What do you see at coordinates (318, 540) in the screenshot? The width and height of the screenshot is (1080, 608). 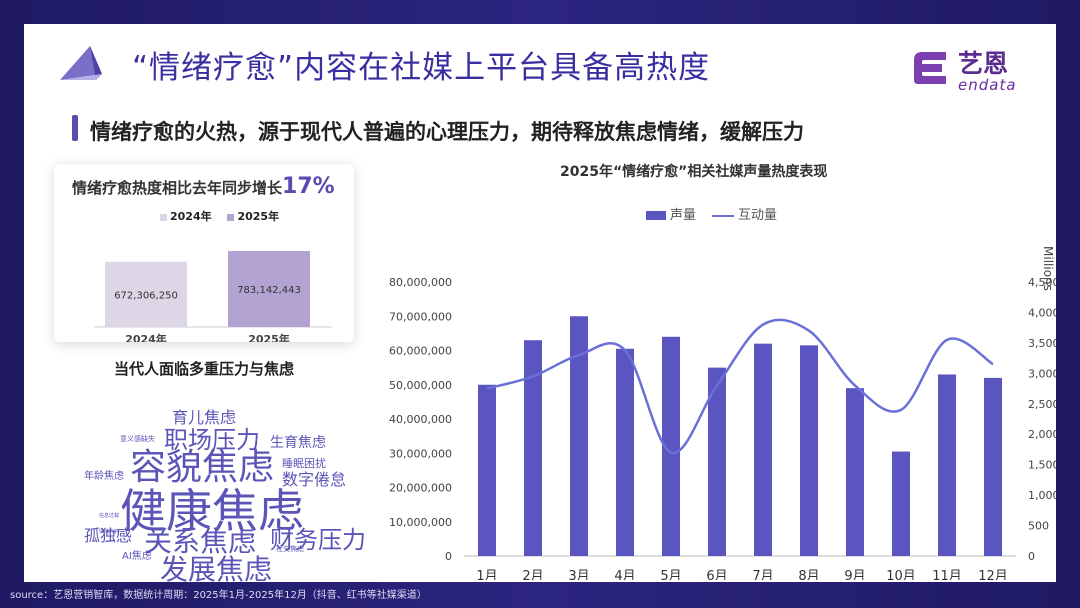 I see `wordcloud-word: 财务压力` at bounding box center [318, 540].